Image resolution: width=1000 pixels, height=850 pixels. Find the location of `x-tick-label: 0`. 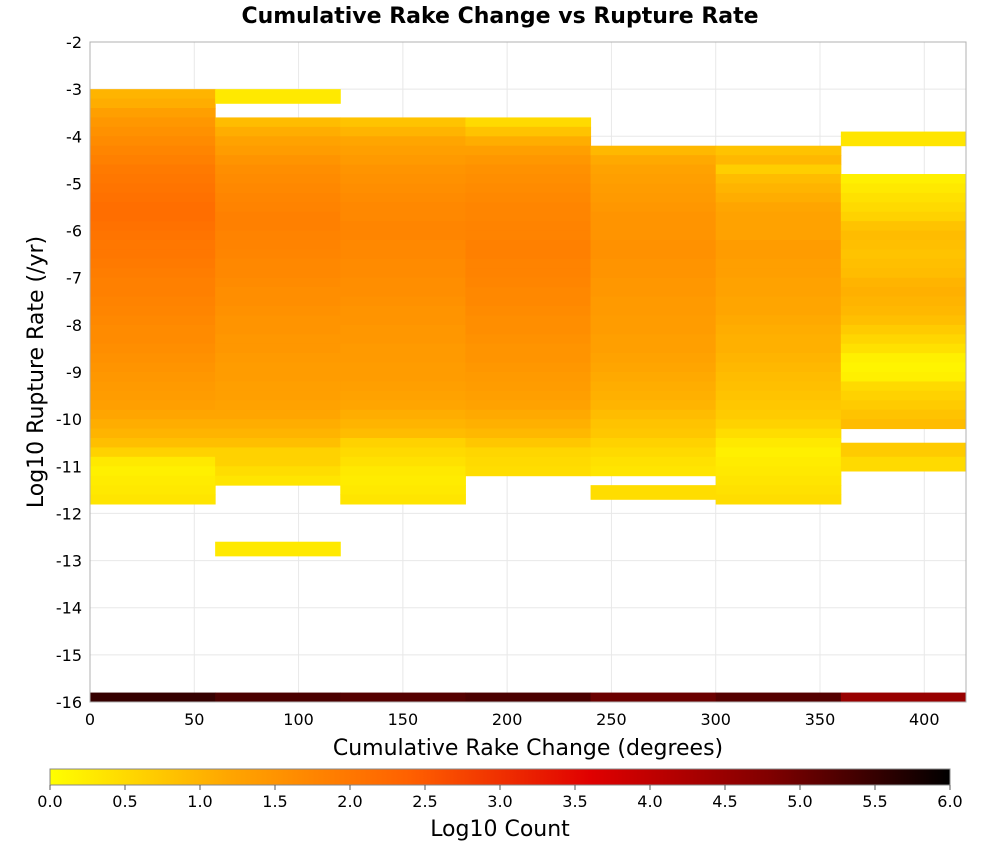

x-tick-label: 0 is located at coordinates (90, 719).